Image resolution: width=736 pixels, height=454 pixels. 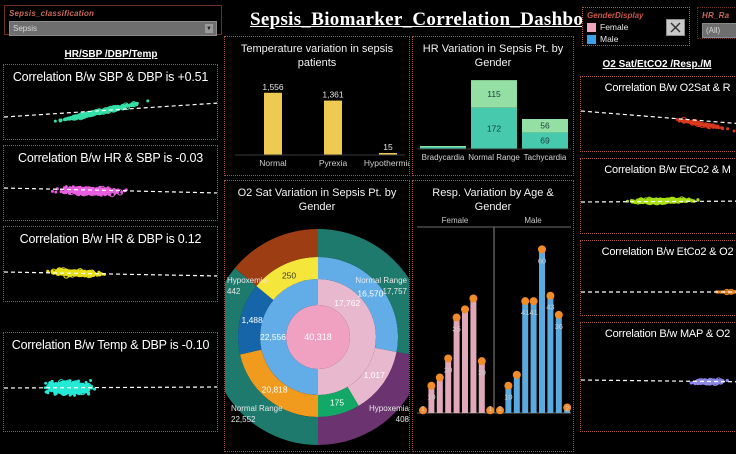 What do you see at coordinates (431, 19) in the screenshot?
I see `page-title: Sepsis_Biomarker_Correlation_Dashboard` at bounding box center [431, 19].